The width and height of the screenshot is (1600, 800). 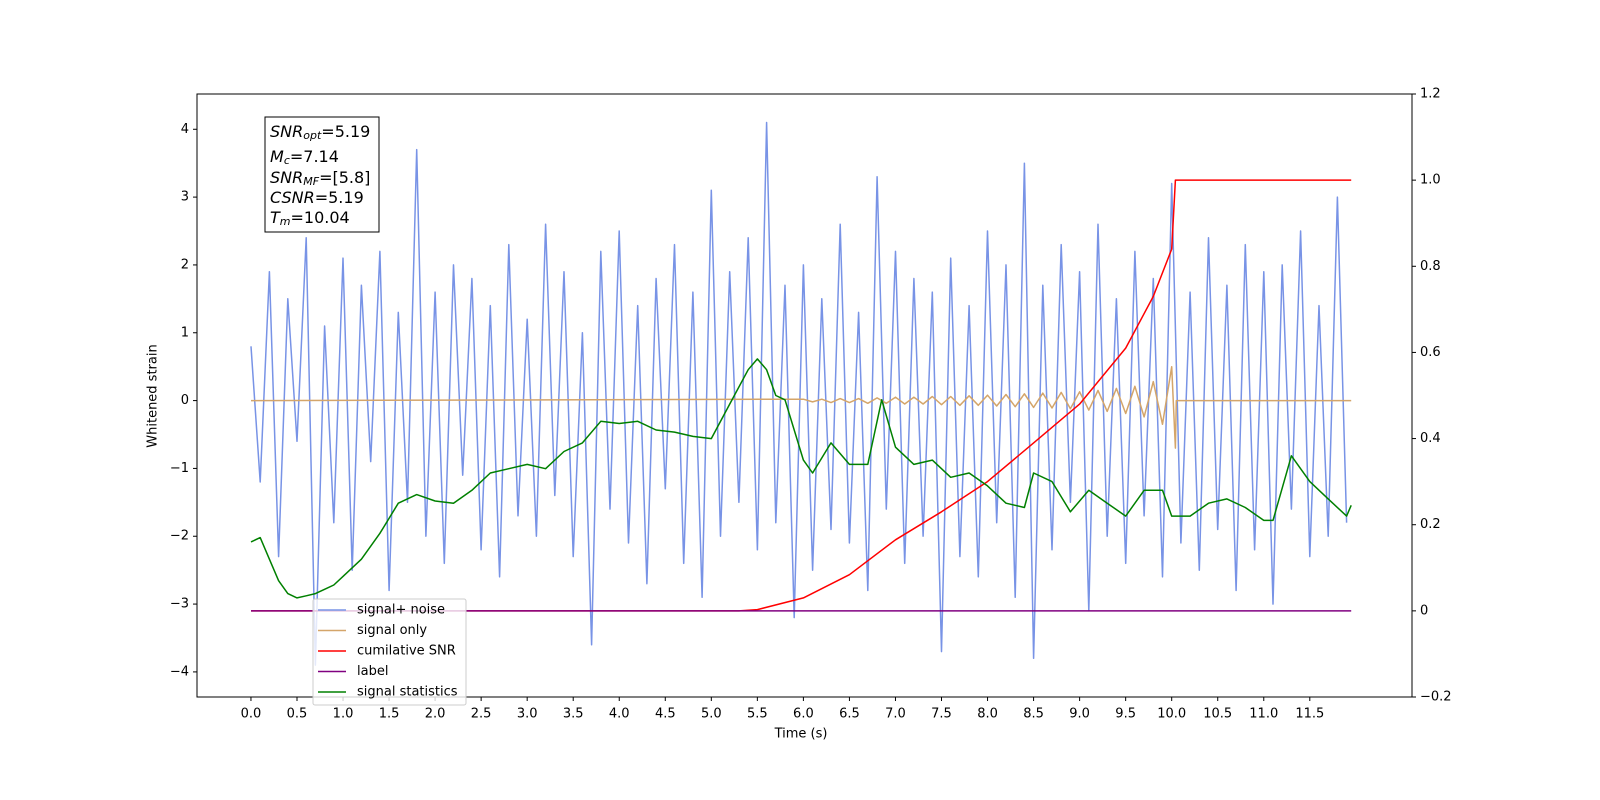 What do you see at coordinates (311, 181) in the screenshot?
I see `annotation-subscript: MF` at bounding box center [311, 181].